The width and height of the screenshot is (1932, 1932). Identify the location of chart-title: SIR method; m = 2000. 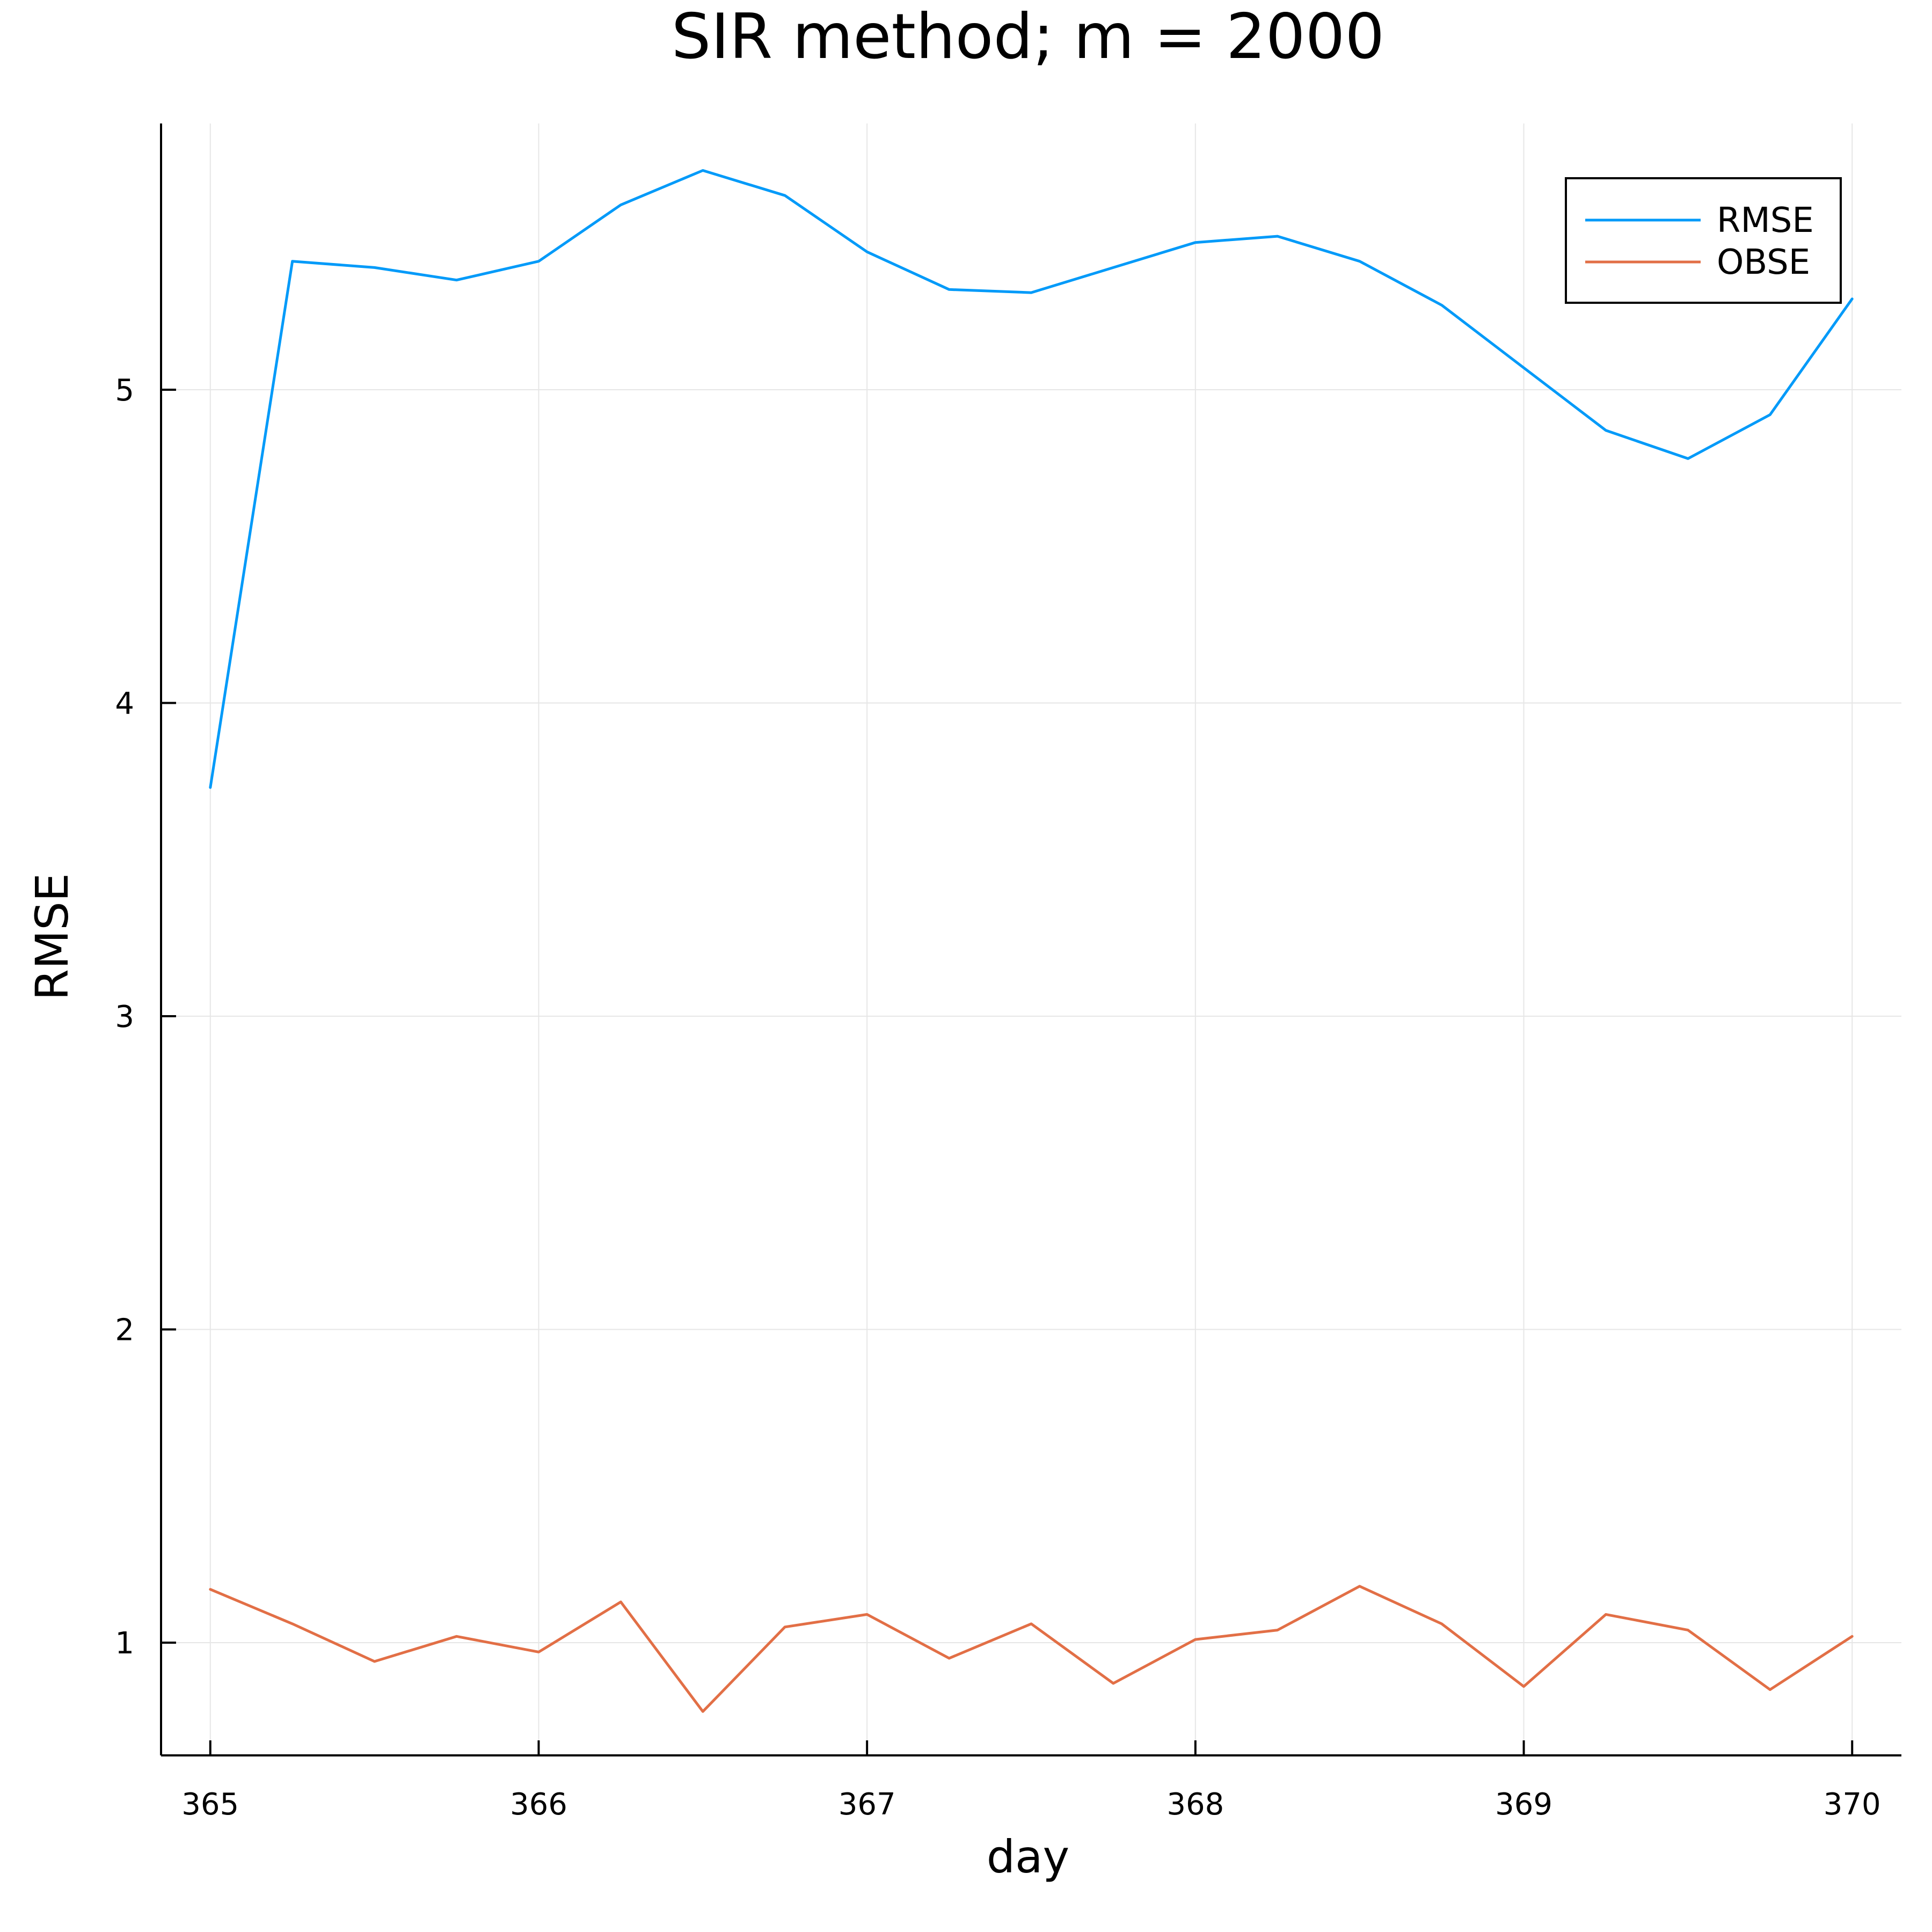
(1028, 37).